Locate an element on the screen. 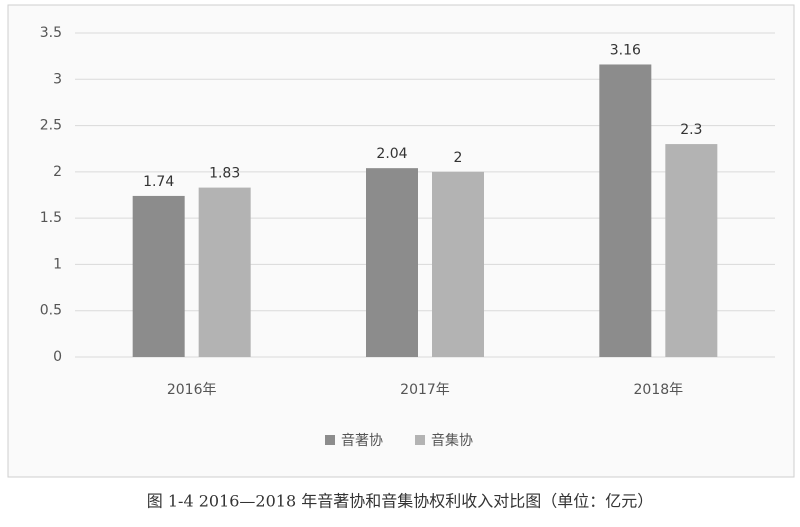 Image resolution: width=800 pixels, height=527 pixels. x-tick-label: 2018年 is located at coordinates (659, 390).